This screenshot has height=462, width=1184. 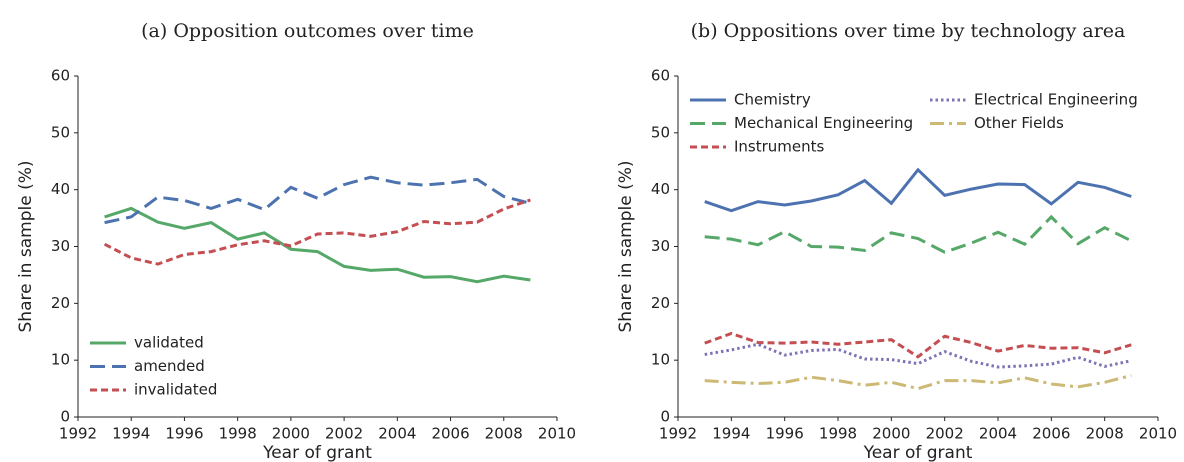 I want to click on legend-label: Mechanical Engineering, so click(x=823, y=123).